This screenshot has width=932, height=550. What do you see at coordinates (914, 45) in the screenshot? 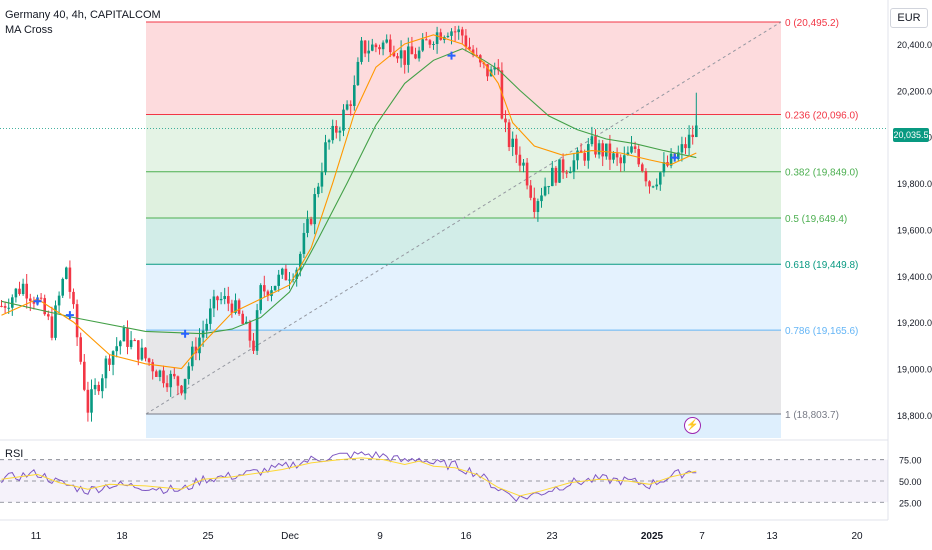
I see `price-tick-label: 20,400.0` at bounding box center [914, 45].